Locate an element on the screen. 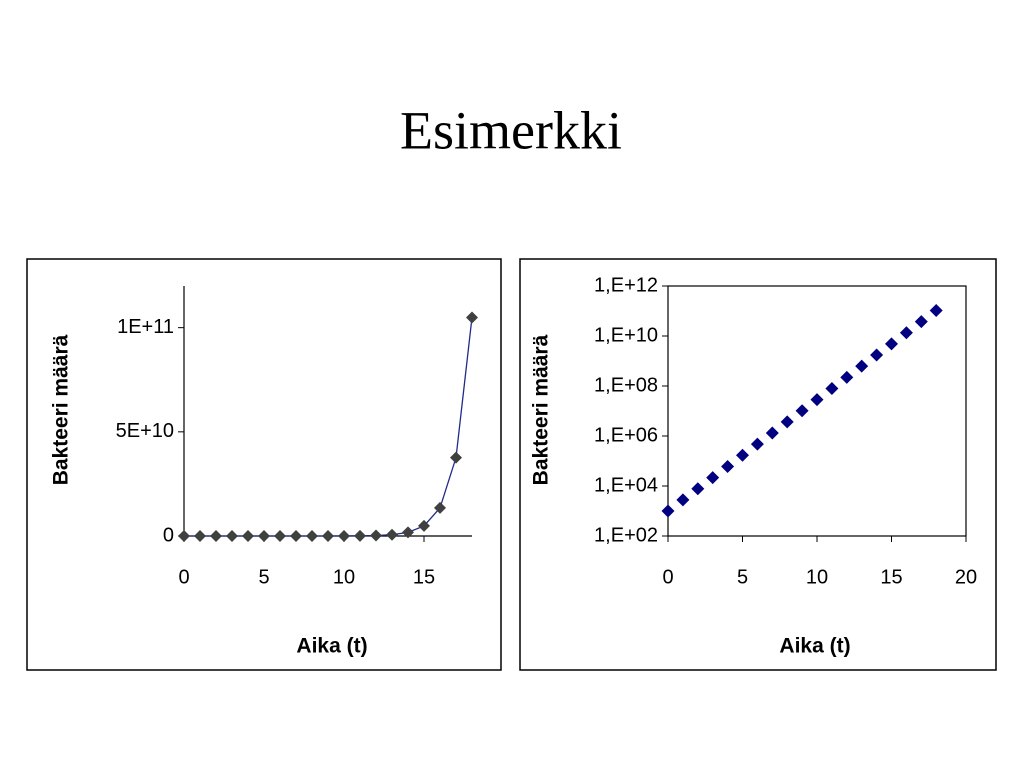  y-tick-label: 0 is located at coordinates (168, 535).